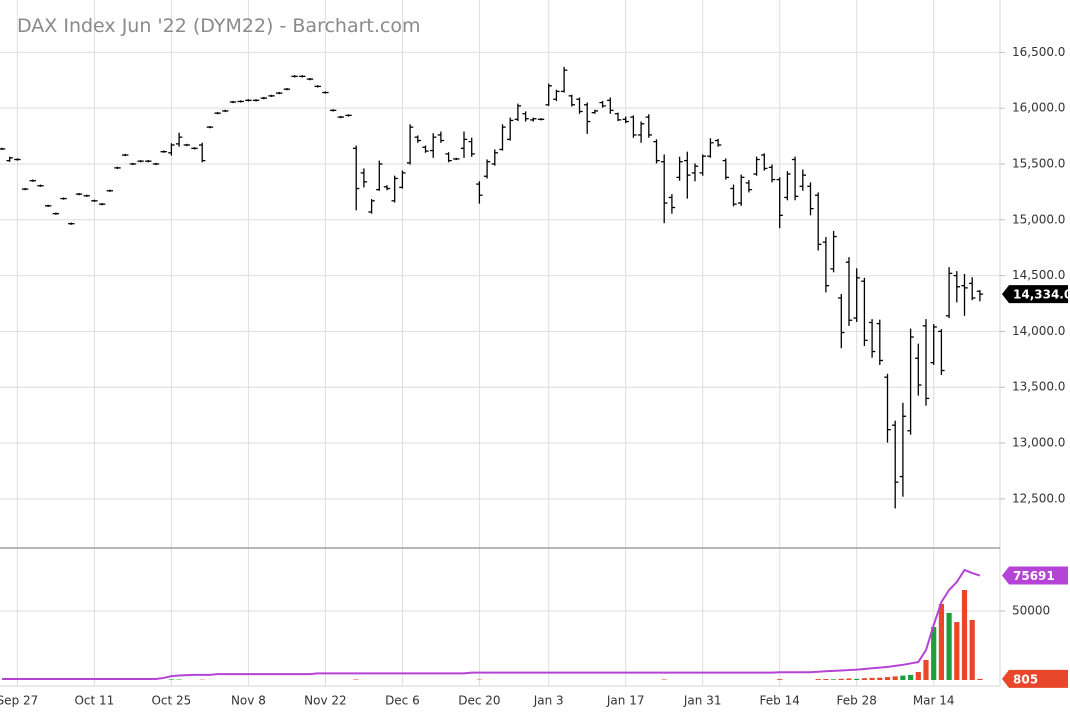 Image resolution: width=1070 pixels, height=716 pixels. What do you see at coordinates (548, 701) in the screenshot?
I see `x-tick-label: Jan 3` at bounding box center [548, 701].